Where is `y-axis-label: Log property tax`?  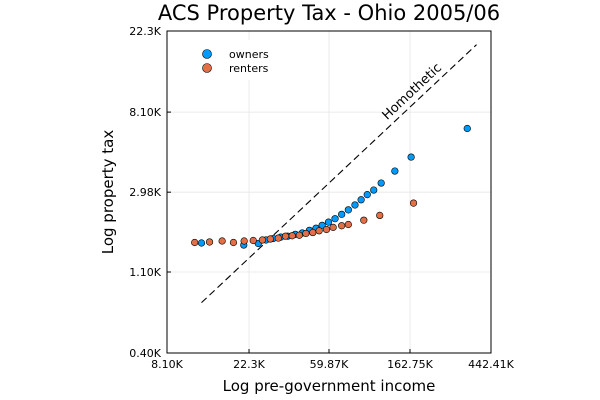
y-axis-label: Log property tax is located at coordinates (108, 192).